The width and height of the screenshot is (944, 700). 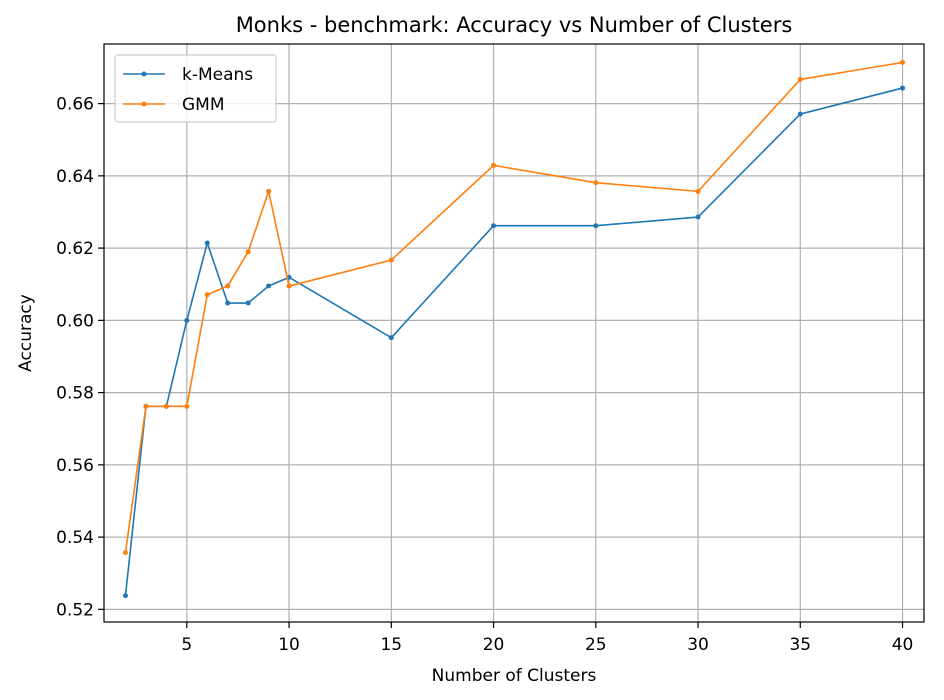 What do you see at coordinates (203, 105) in the screenshot?
I see `legend-gmm-label: GMM` at bounding box center [203, 105].